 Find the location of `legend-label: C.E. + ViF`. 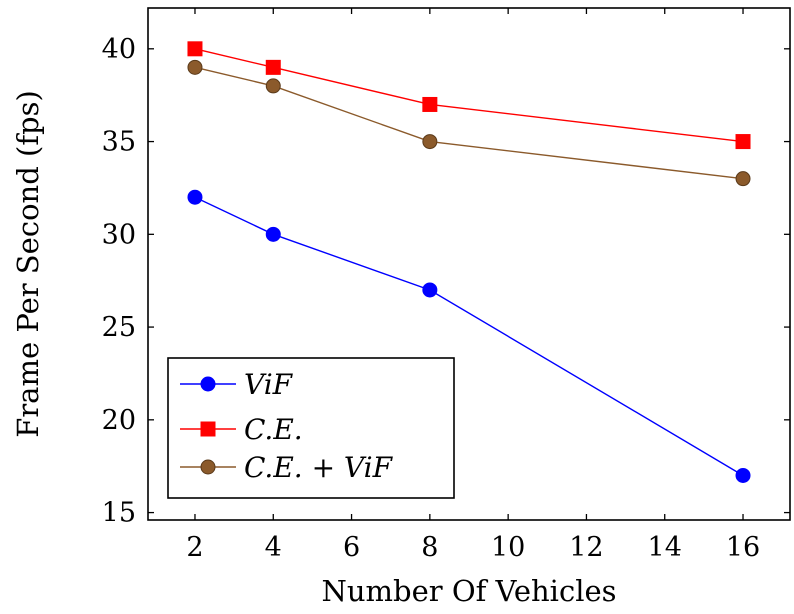

legend-label: C.E. + ViF is located at coordinates (319, 467).